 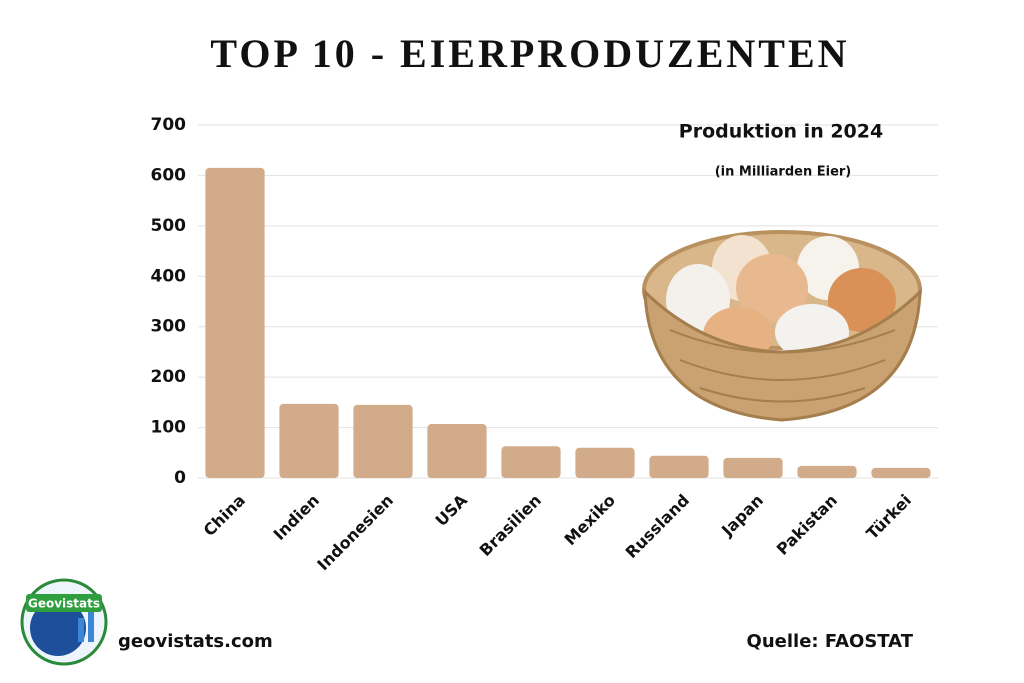 I want to click on unit-note: (in Milliarden Eier), so click(x=783, y=172).